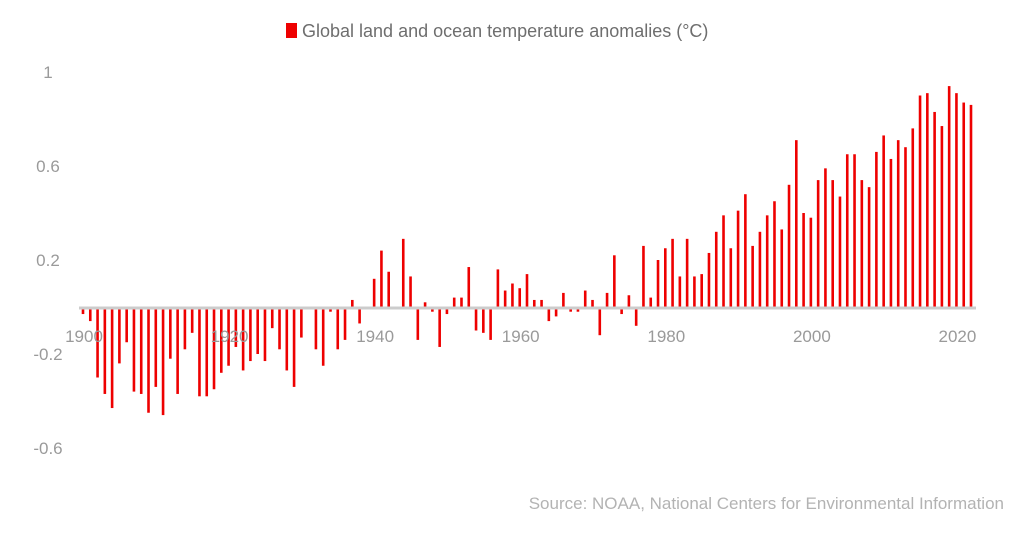  What do you see at coordinates (680, 291) in the screenshot?
I see `bar-1982` at bounding box center [680, 291].